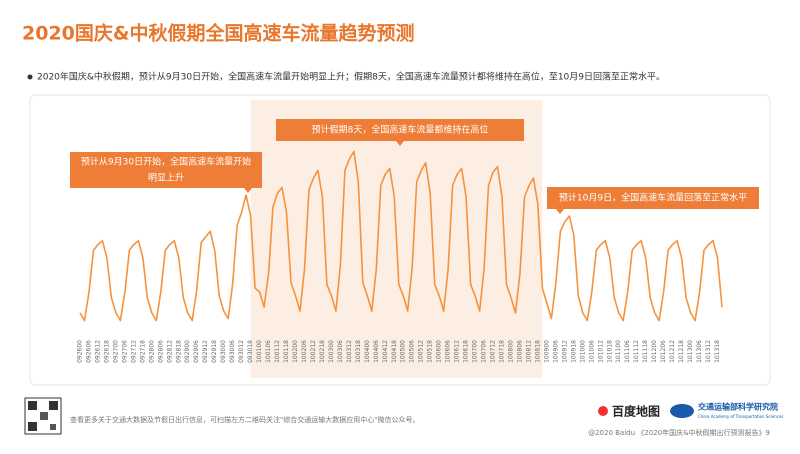 The height and width of the screenshot is (454, 800). Describe the element at coordinates (232, 351) in the screenshot. I see `x-tick-label: 093006` at that location.